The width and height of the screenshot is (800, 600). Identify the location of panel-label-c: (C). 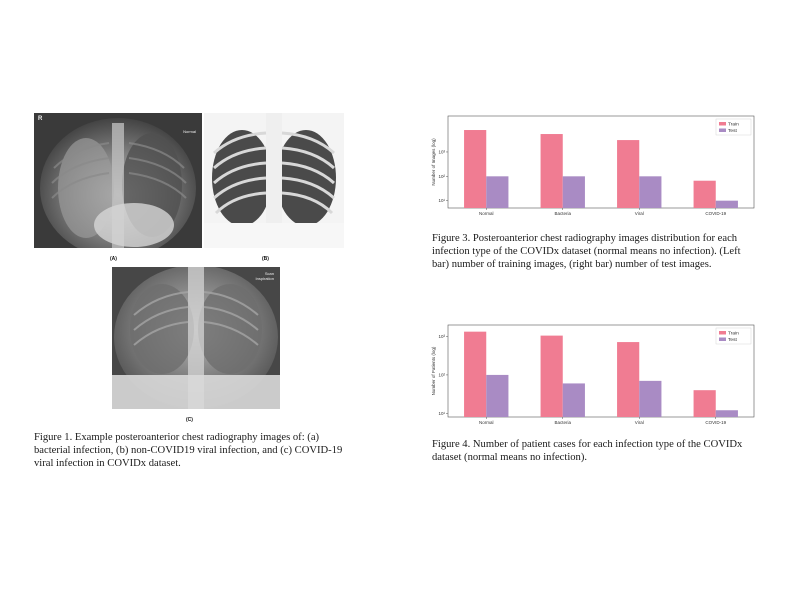
(189, 420).